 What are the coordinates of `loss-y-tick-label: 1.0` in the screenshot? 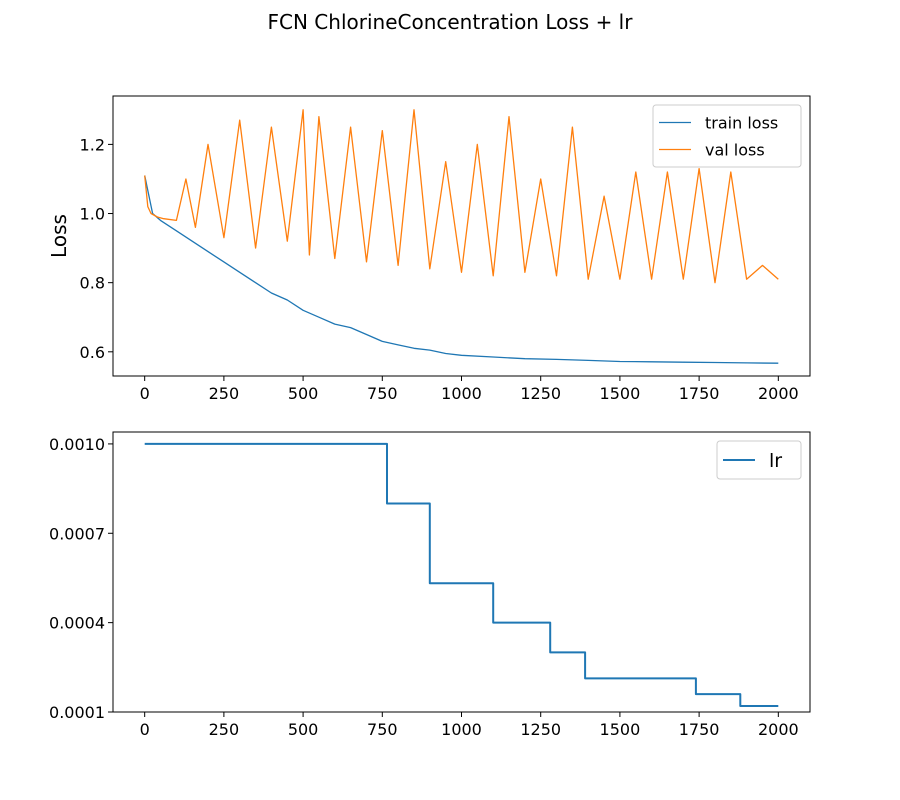 It's located at (92, 214).